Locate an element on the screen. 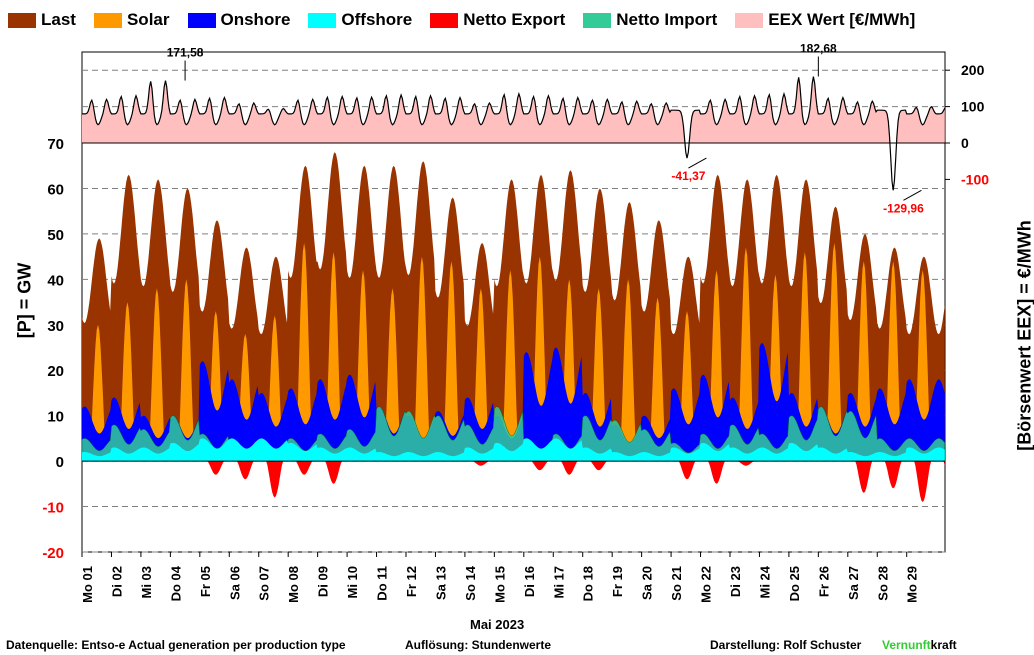  x-tick-label: Sa 06 is located at coordinates (234, 583).